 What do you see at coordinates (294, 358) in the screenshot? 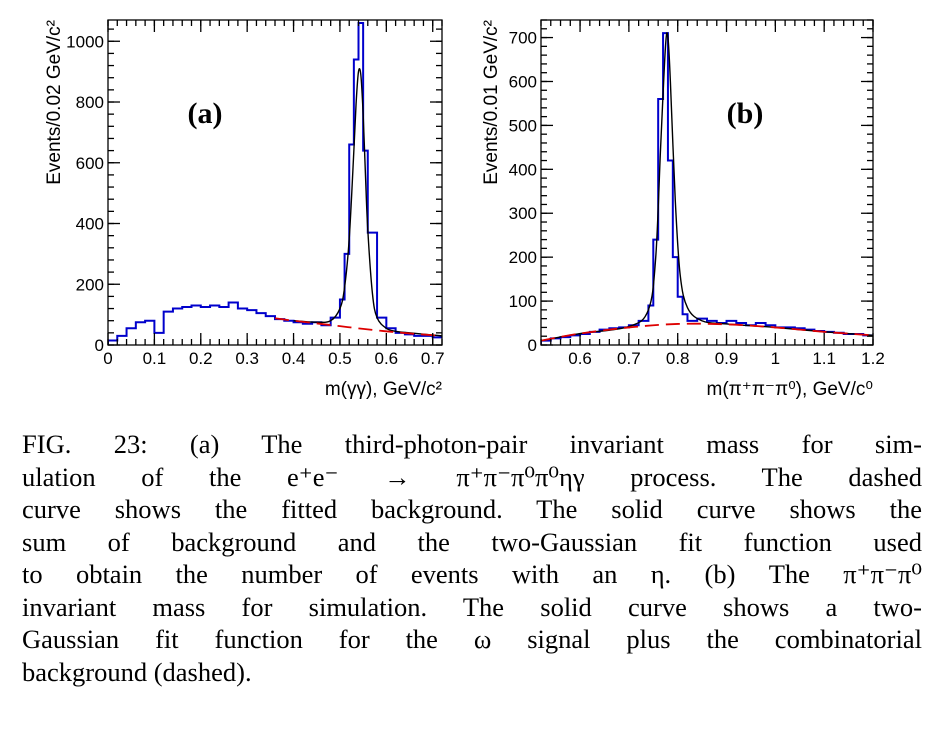
I see `x-tick-label: 0.4` at bounding box center [294, 358].